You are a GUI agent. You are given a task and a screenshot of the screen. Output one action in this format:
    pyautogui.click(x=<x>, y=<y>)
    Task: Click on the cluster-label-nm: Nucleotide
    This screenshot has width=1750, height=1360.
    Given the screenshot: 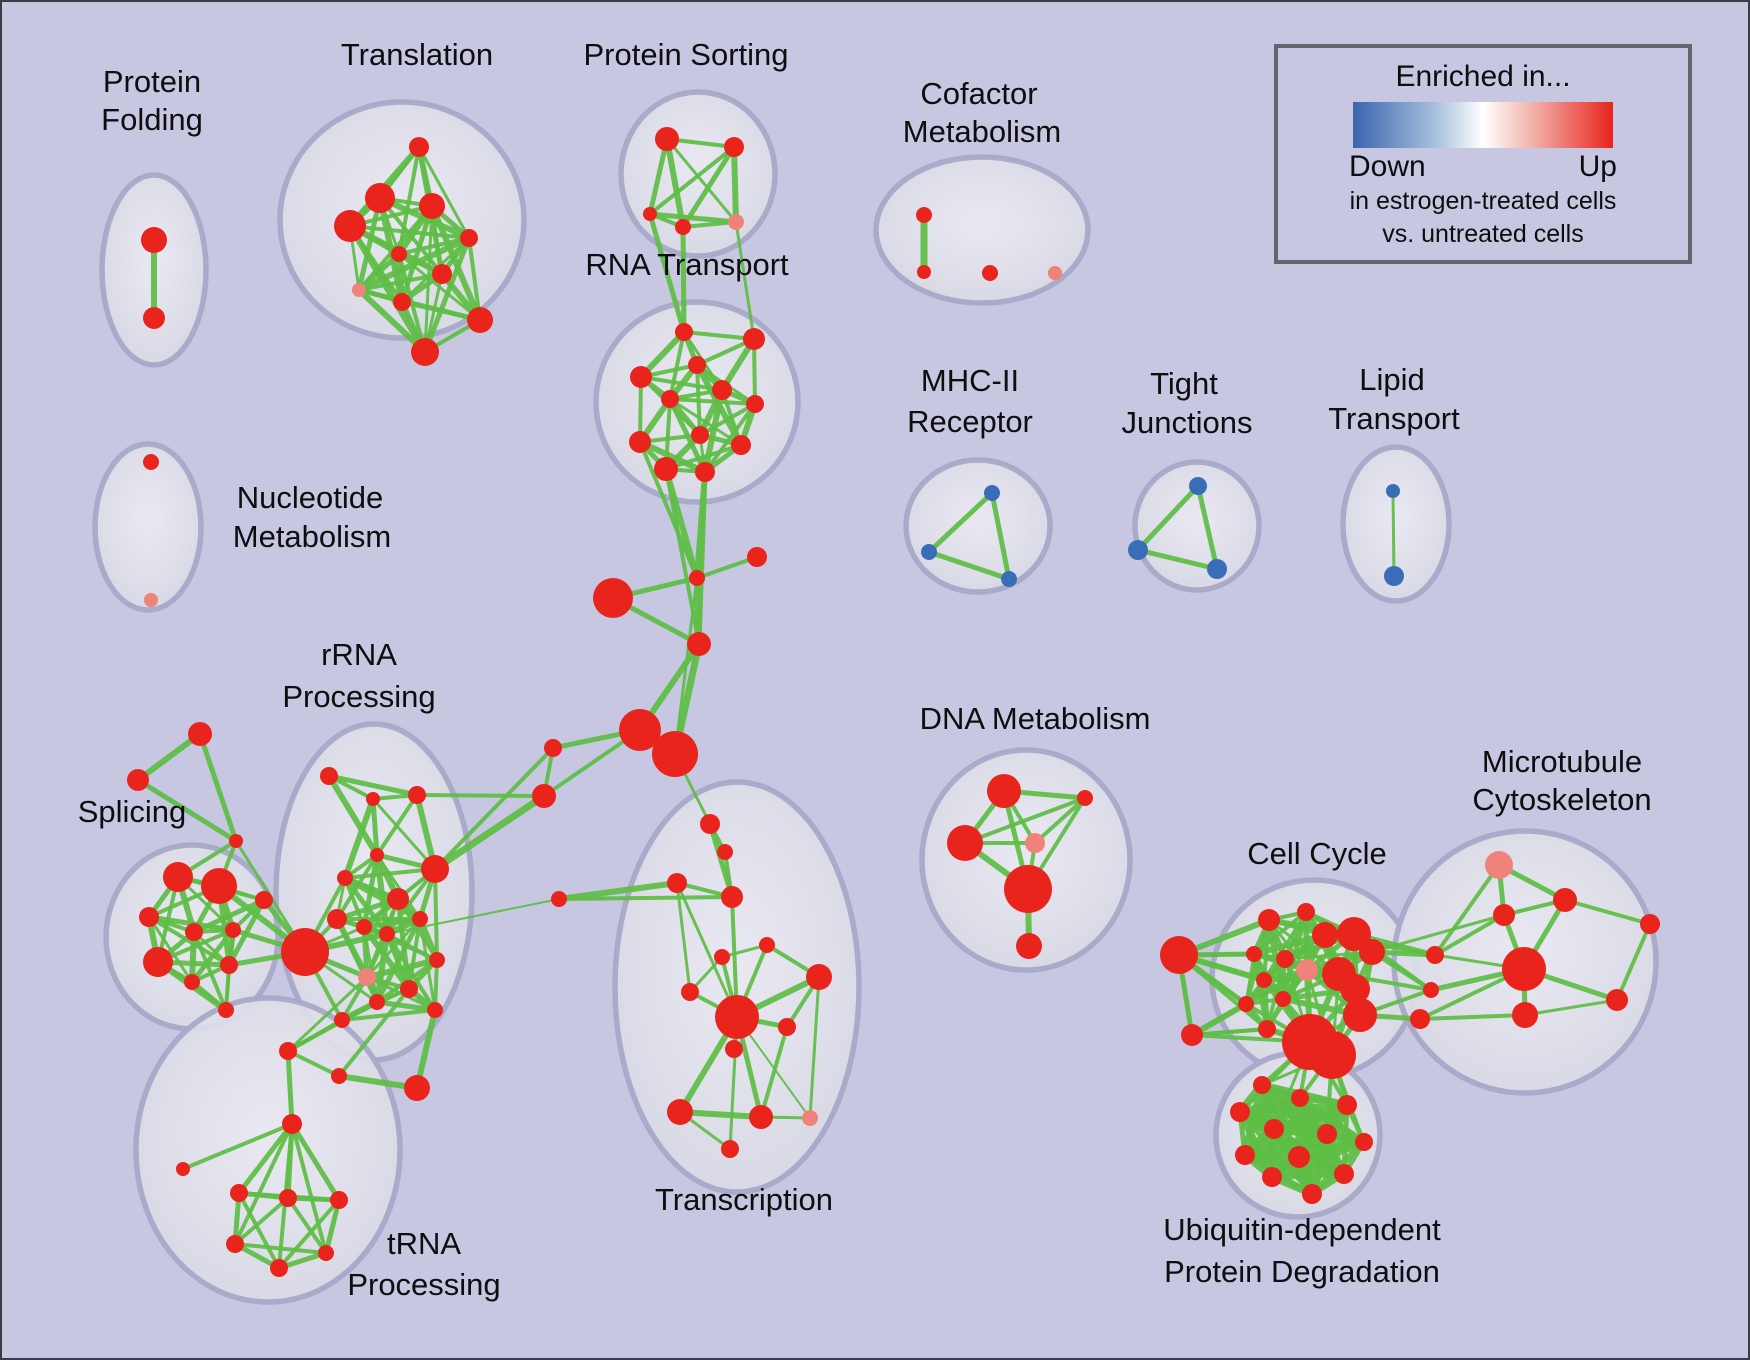 What is the action you would take?
    pyautogui.click(x=310, y=497)
    